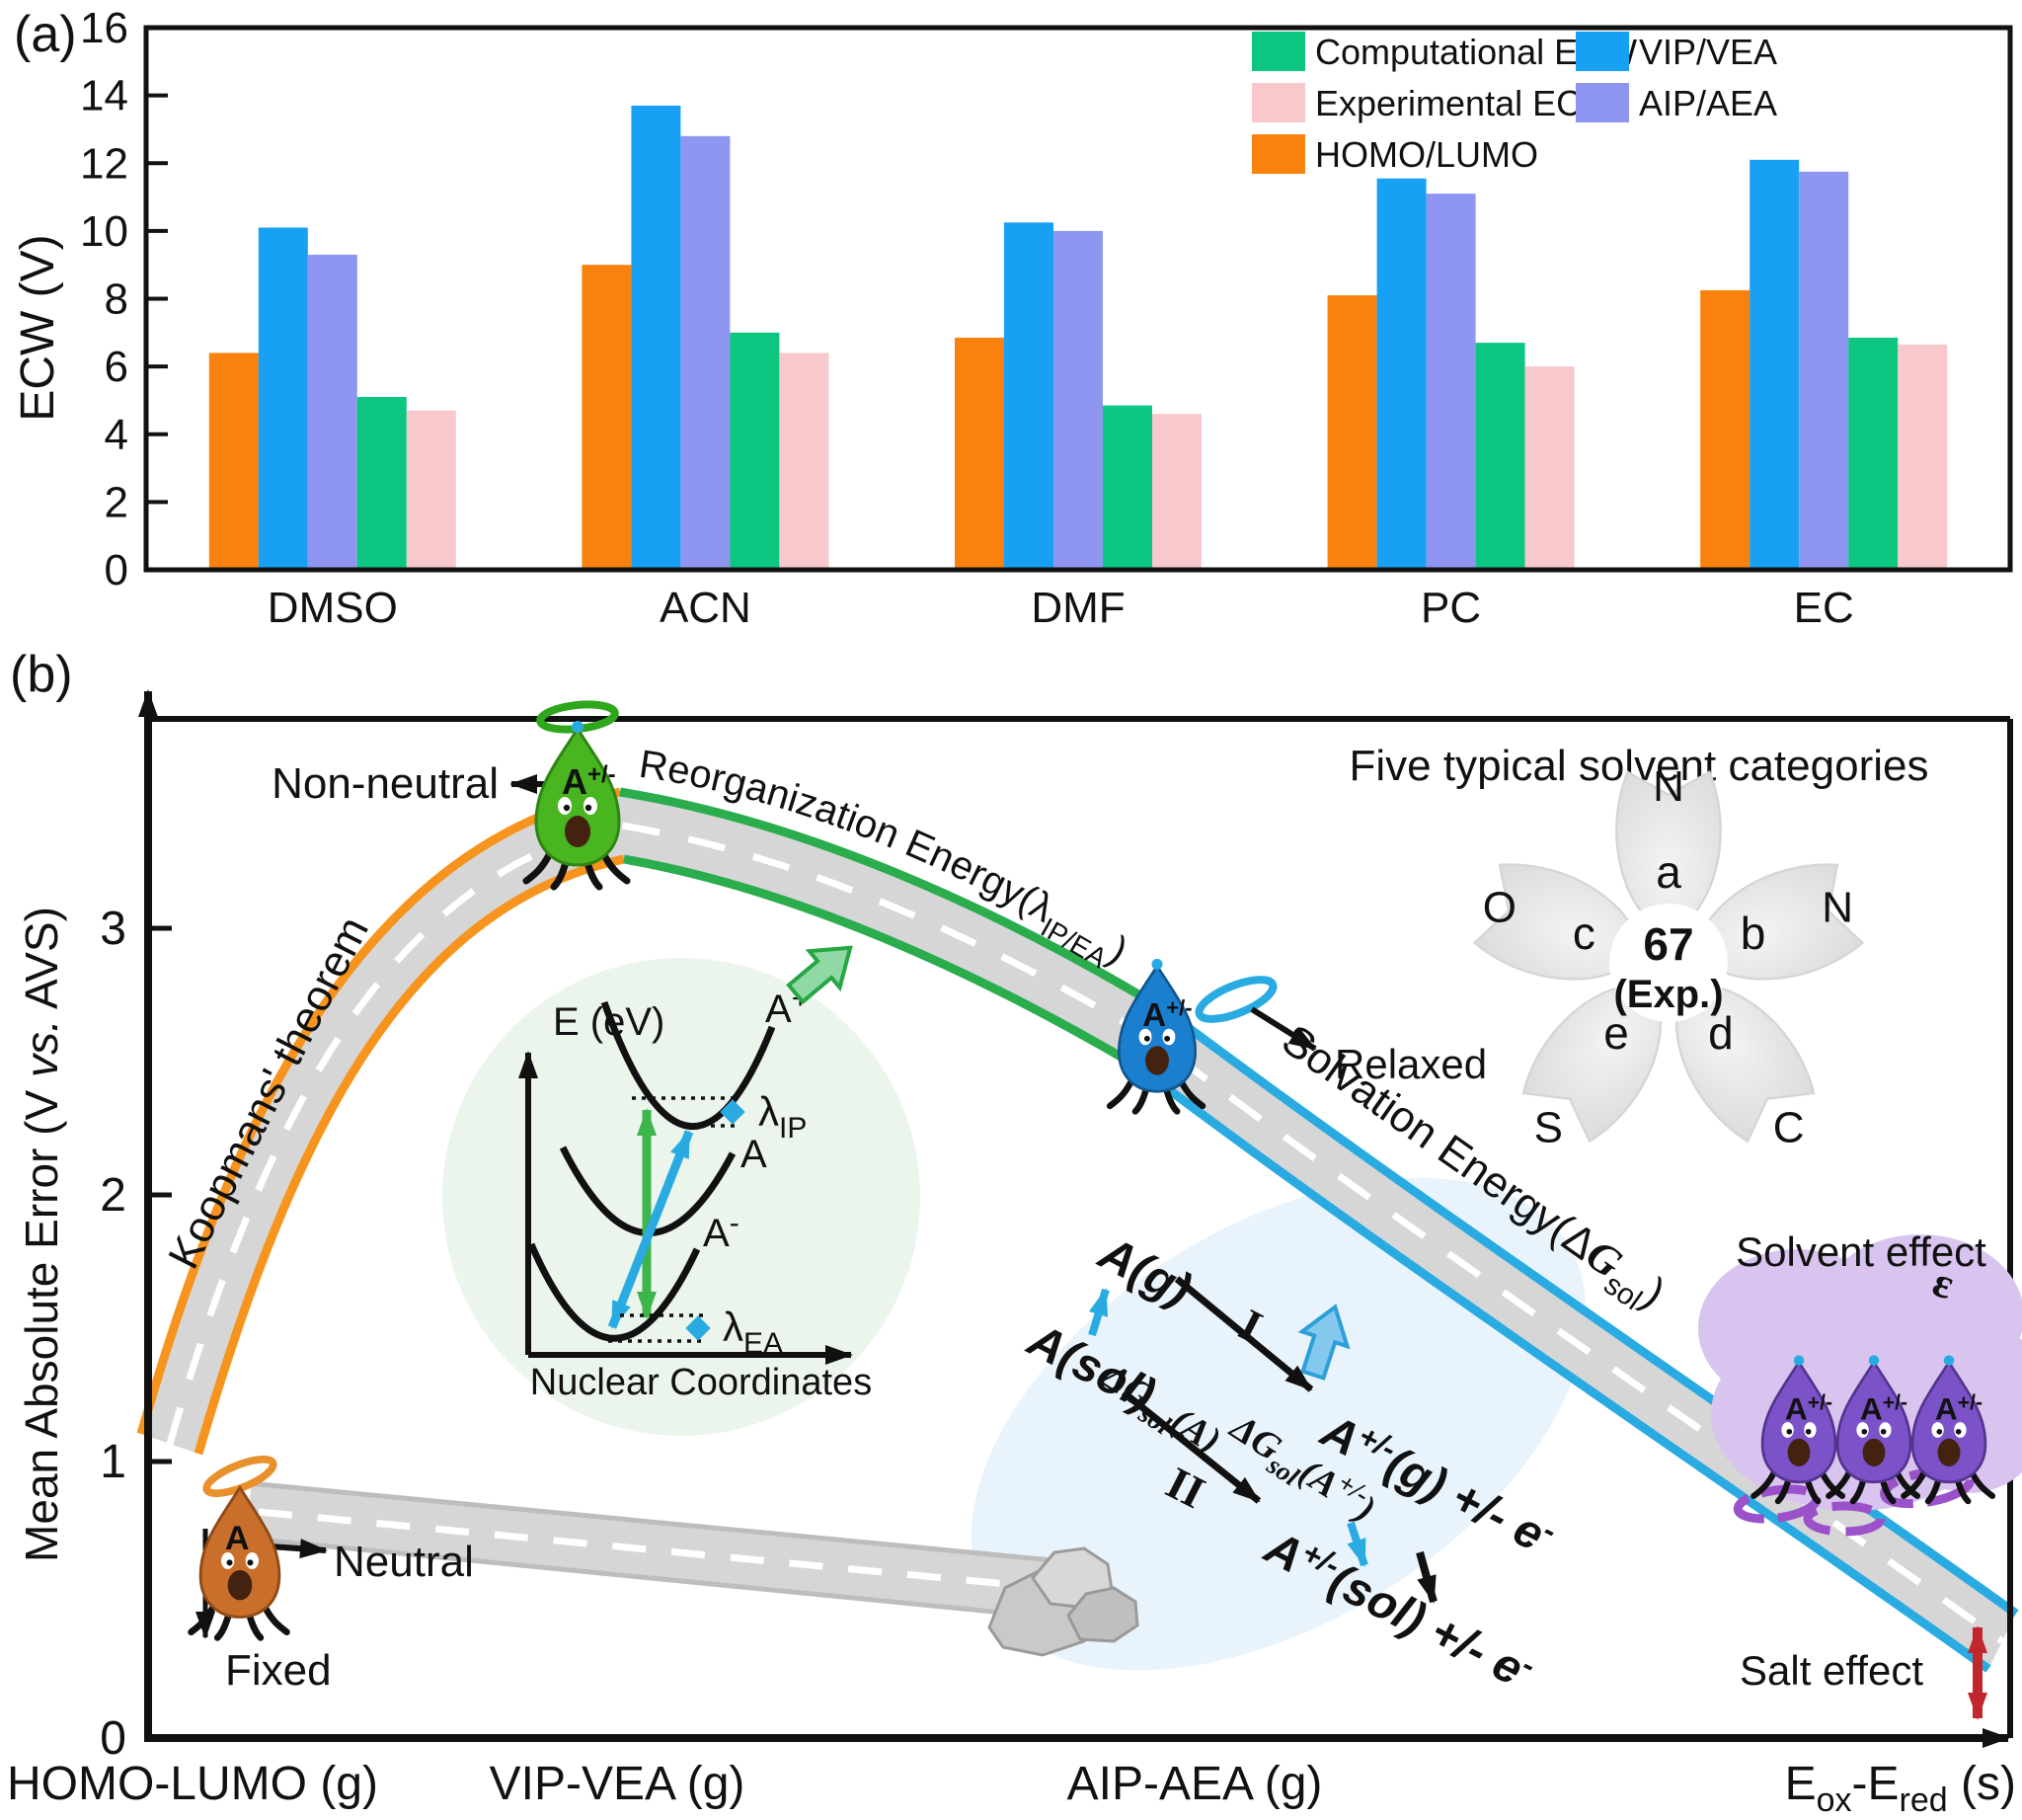  What do you see at coordinates (1063, 1601) in the screenshot?
I see `rubble-rocks` at bounding box center [1063, 1601].